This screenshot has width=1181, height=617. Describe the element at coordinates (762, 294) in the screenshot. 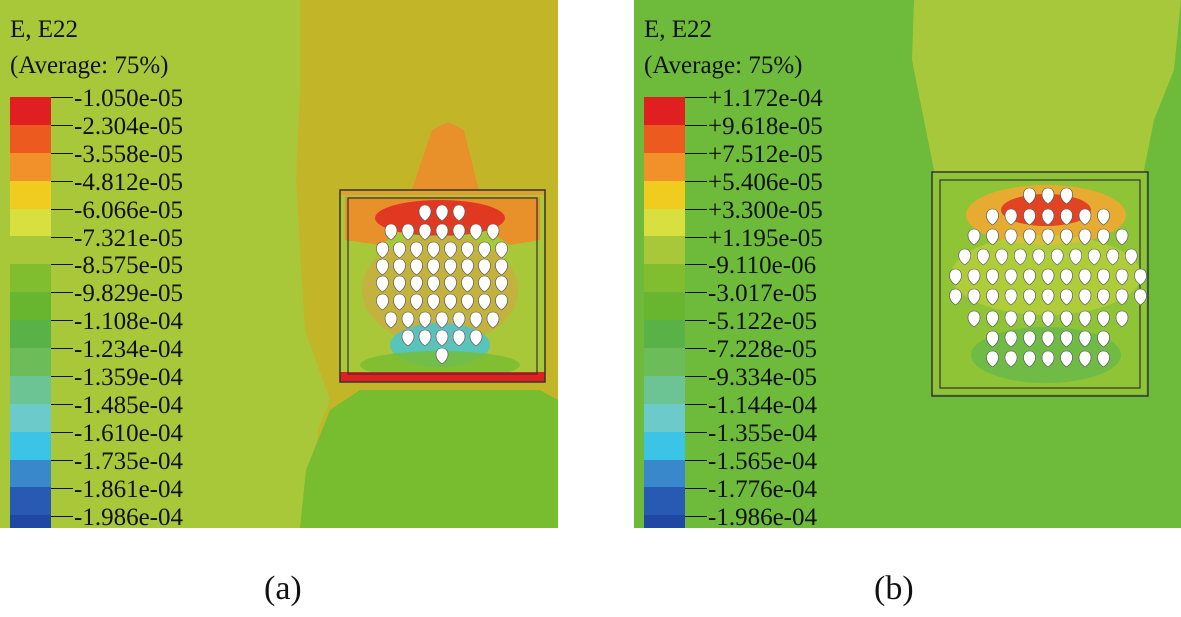

I see `legend-tick-label: -3.017e-05` at that location.